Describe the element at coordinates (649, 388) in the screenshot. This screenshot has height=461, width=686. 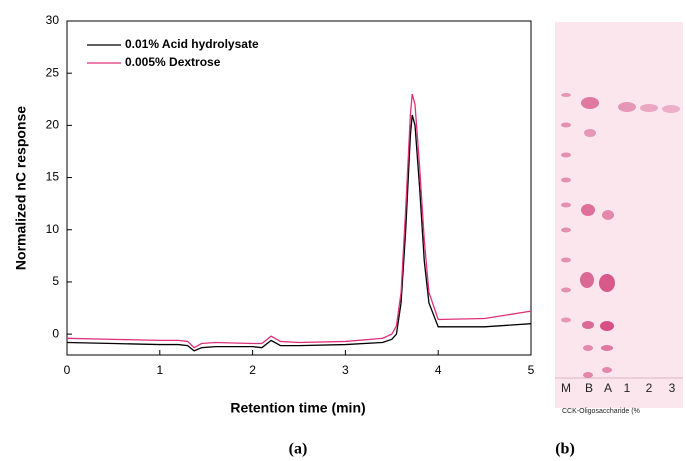
I see `lane-label: 2` at that location.